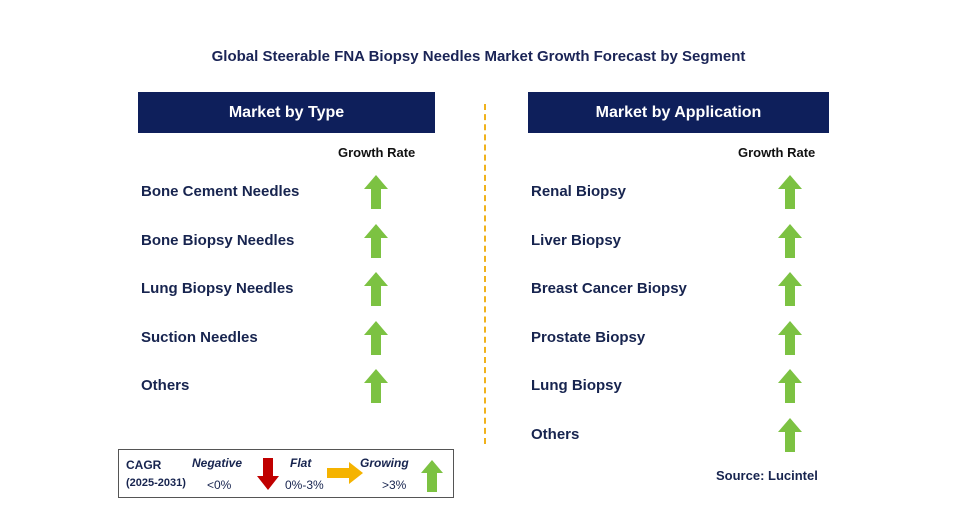 Image resolution: width=957 pixels, height=524 pixels. I want to click on panel-divider, so click(485, 274).